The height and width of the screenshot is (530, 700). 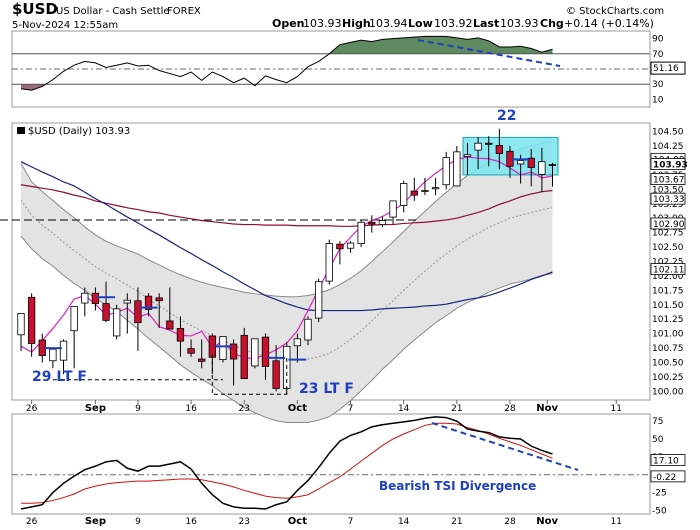 I want to click on price-tick-label: 100.75, so click(x=668, y=349).